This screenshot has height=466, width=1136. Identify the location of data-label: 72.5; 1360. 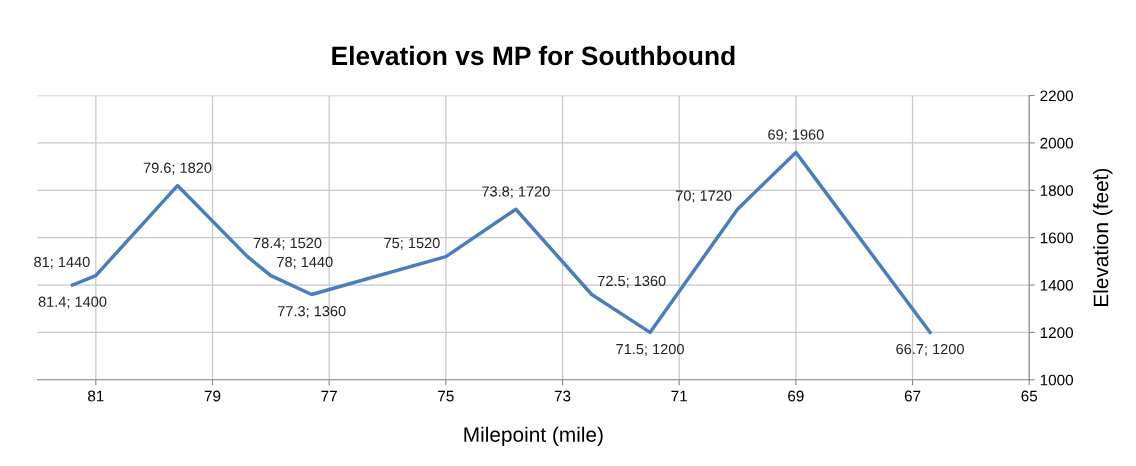
(631, 281).